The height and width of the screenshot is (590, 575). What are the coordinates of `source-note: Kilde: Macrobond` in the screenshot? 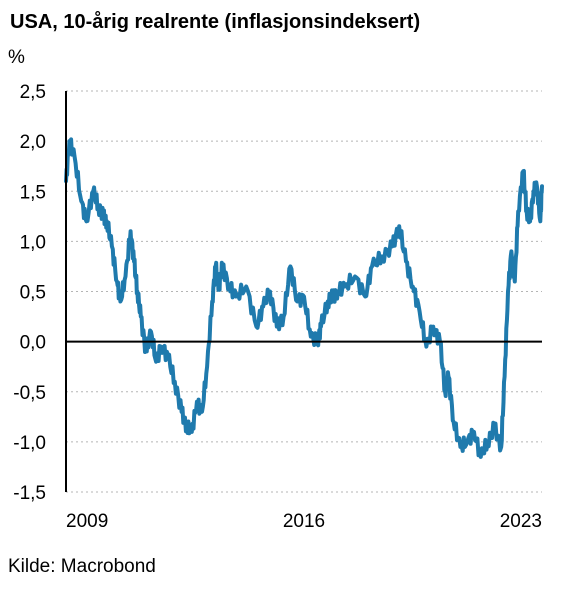 It's located at (82, 566).